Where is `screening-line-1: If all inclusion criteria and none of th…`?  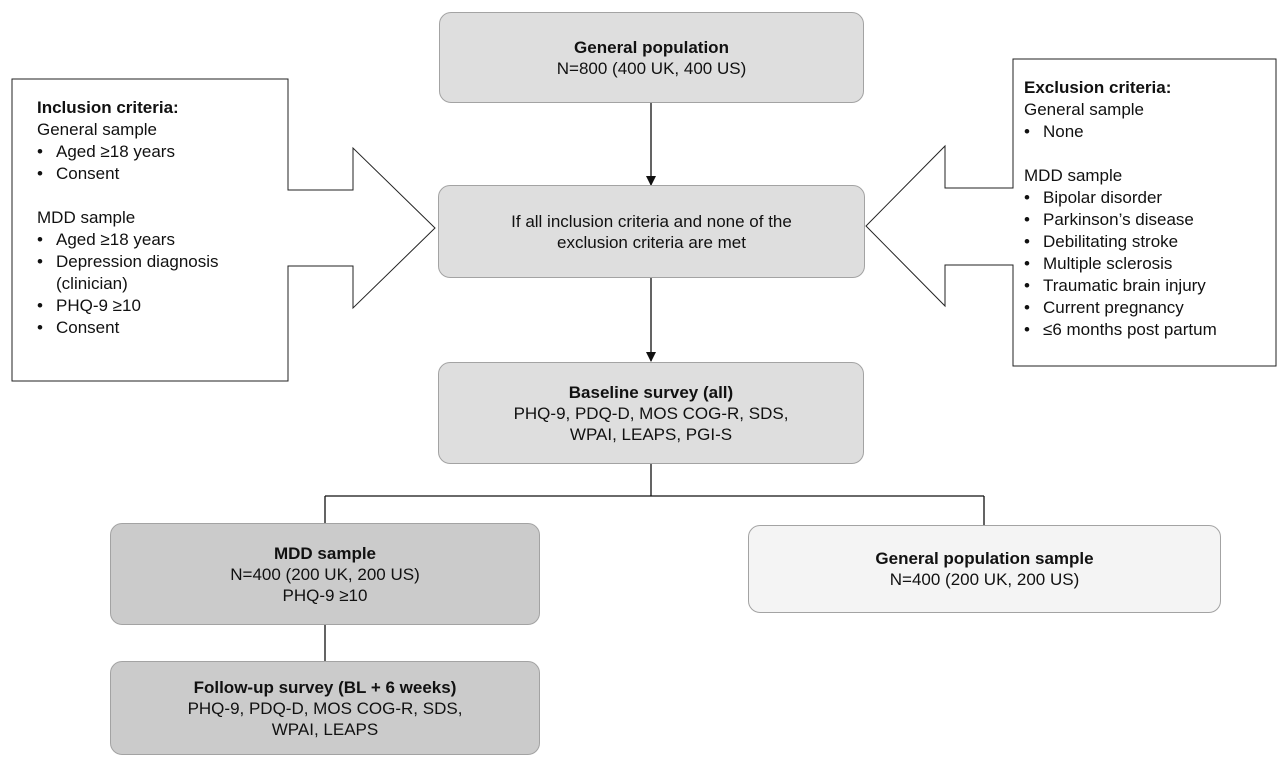 screening-line-1: If all inclusion criteria and none of th… is located at coordinates (651, 221).